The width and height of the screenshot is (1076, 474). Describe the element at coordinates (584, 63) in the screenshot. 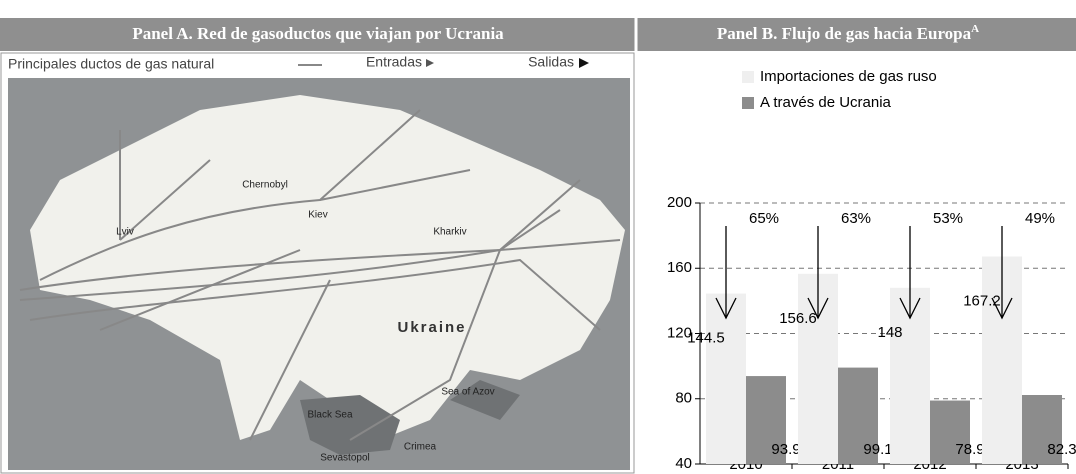

I see `legend-out-icon` at that location.